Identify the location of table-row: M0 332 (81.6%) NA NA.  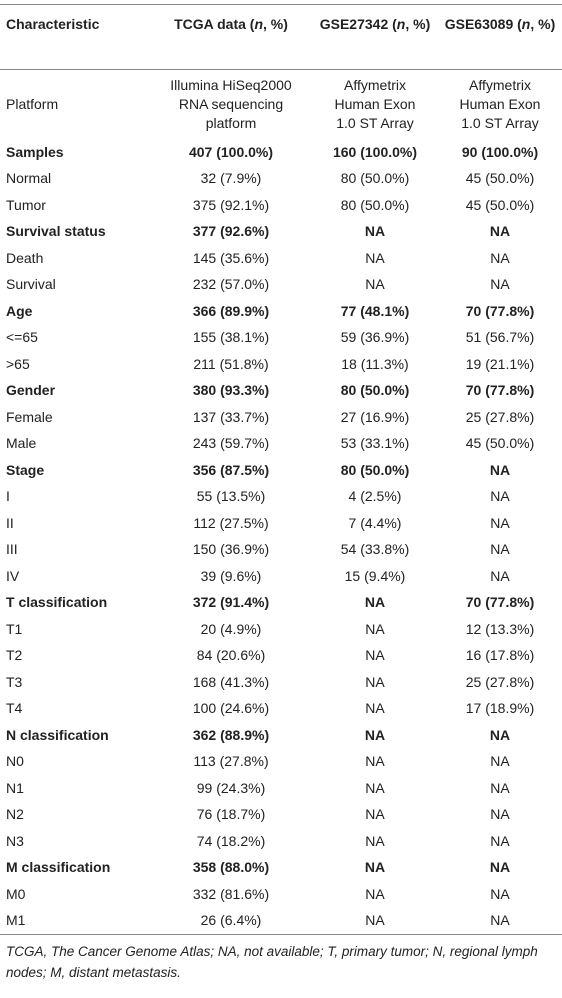
(281, 894).